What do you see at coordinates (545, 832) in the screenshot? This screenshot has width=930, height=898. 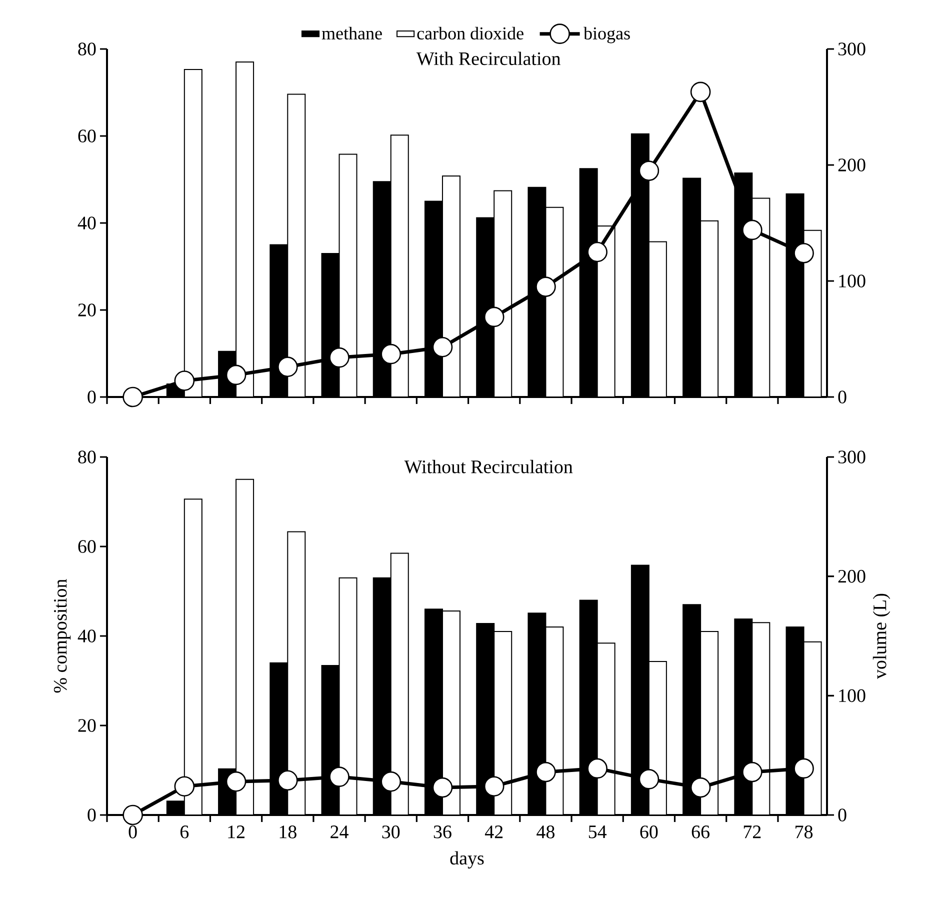 I see `x-tick-label: 48` at bounding box center [545, 832].